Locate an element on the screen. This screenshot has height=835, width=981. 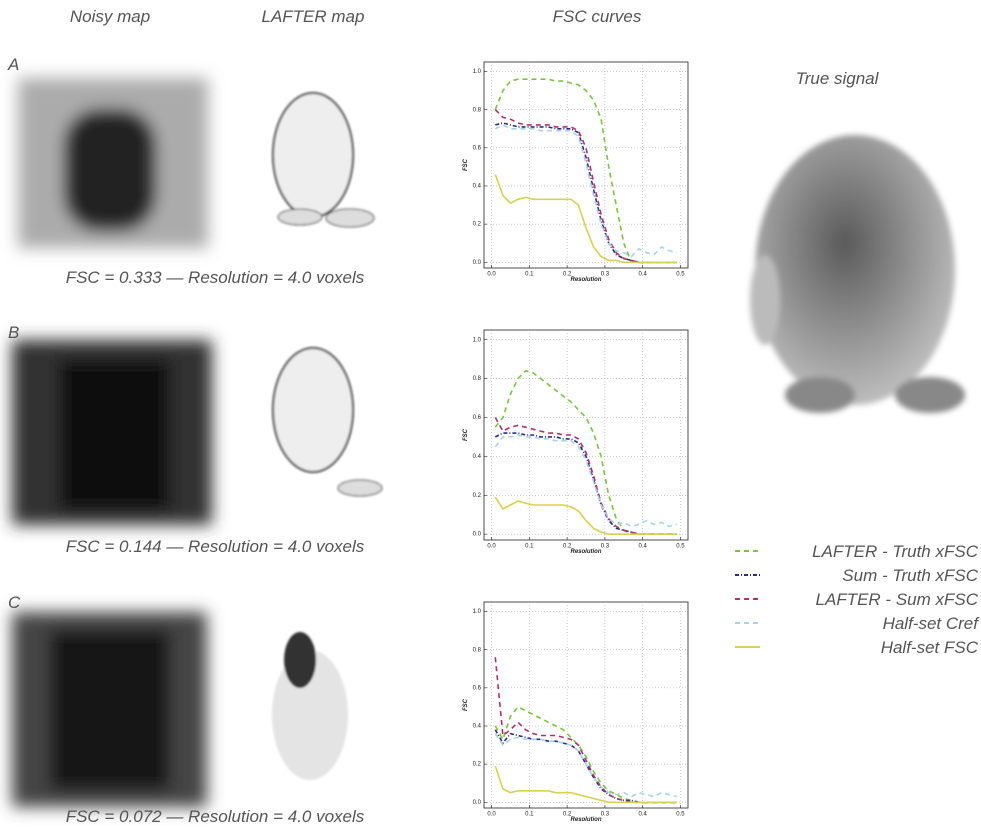
panel-caption: FSC = 0.144 — Resolution = 4.0 voxels is located at coordinates (215, 546).